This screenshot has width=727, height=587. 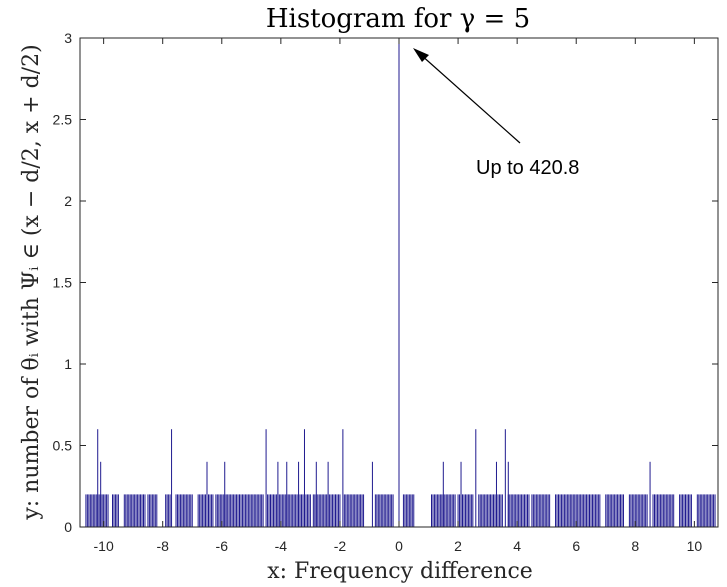 What do you see at coordinates (281, 546) in the screenshot?
I see `x-tick-label: -4` at bounding box center [281, 546].